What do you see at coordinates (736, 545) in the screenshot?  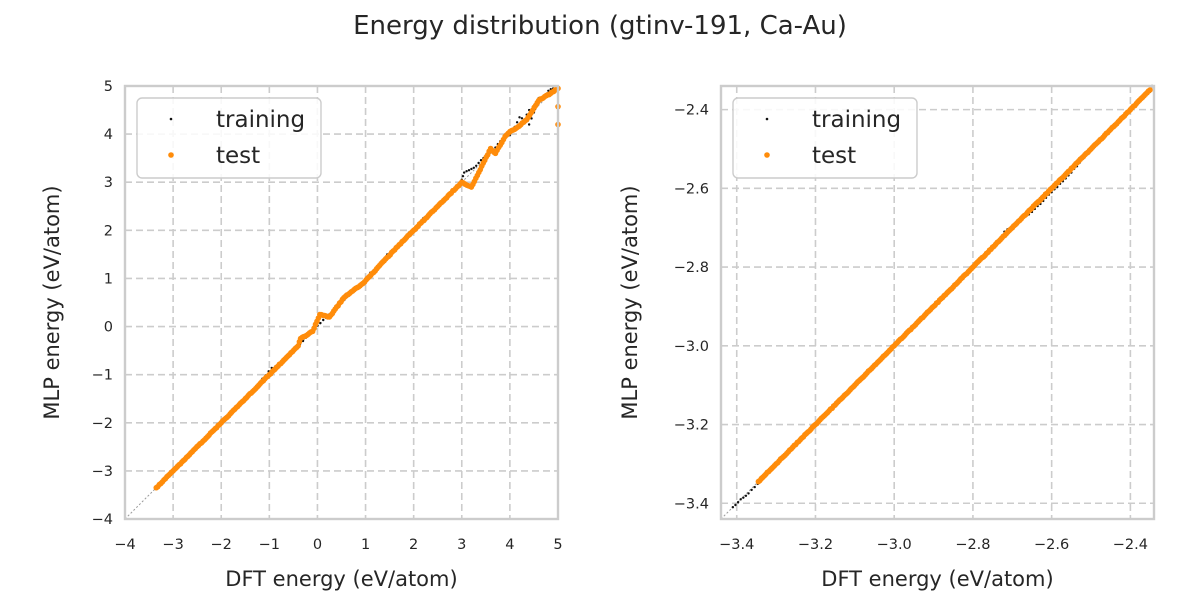 I see `x-tick-label: −3.4` at bounding box center [736, 545].